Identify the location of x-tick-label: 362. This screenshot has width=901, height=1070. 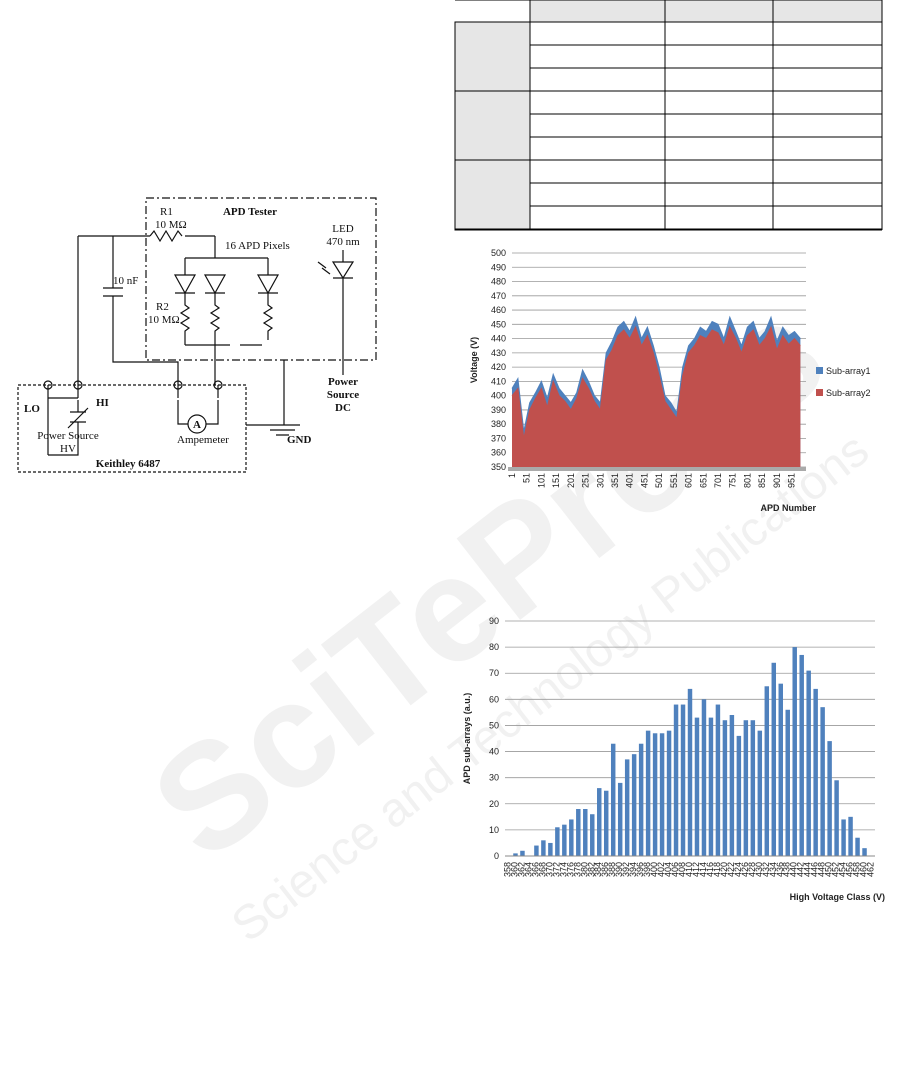
(521, 869).